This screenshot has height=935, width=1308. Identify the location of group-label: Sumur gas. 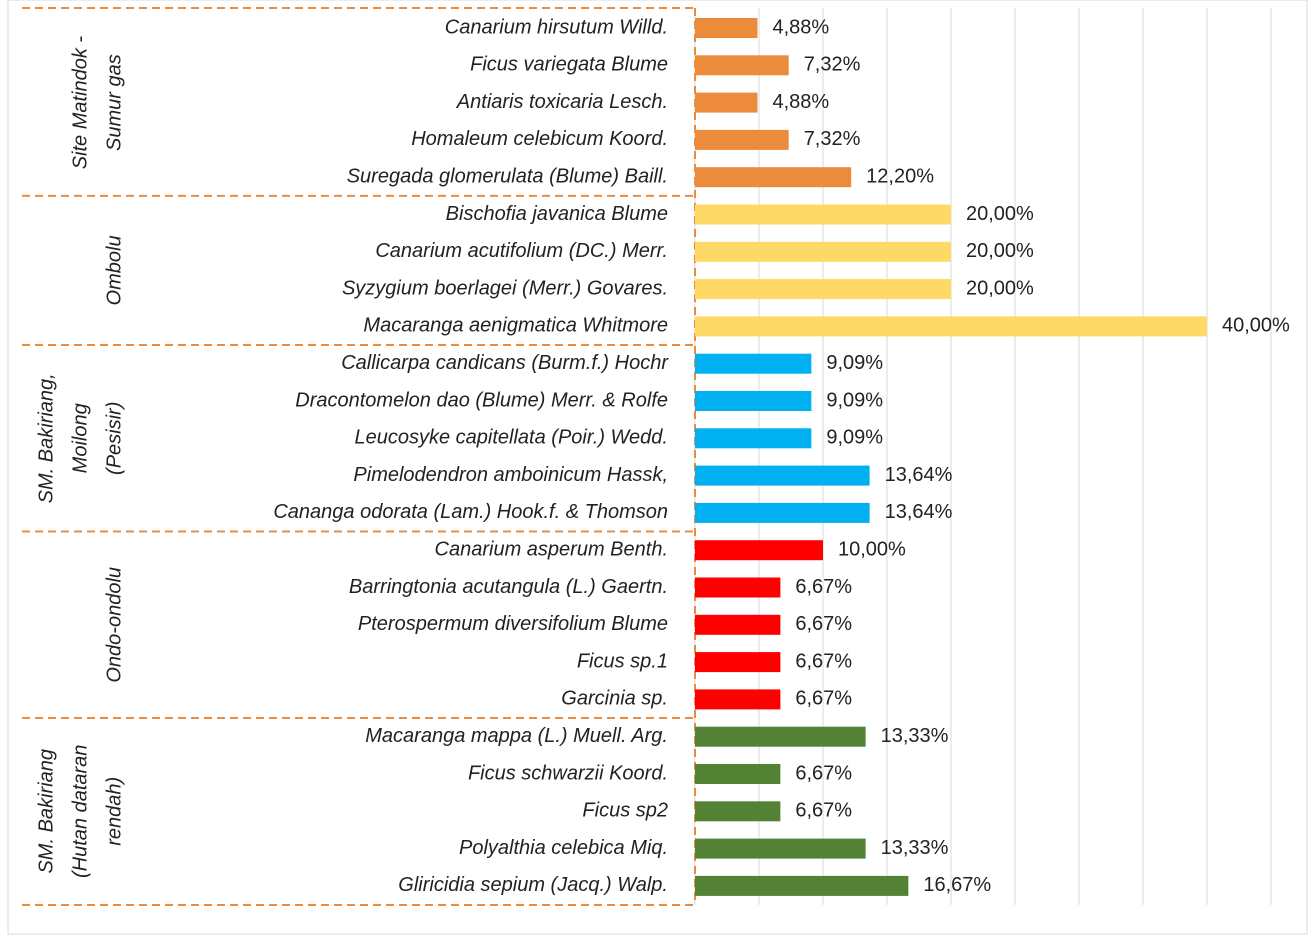
(114, 102).